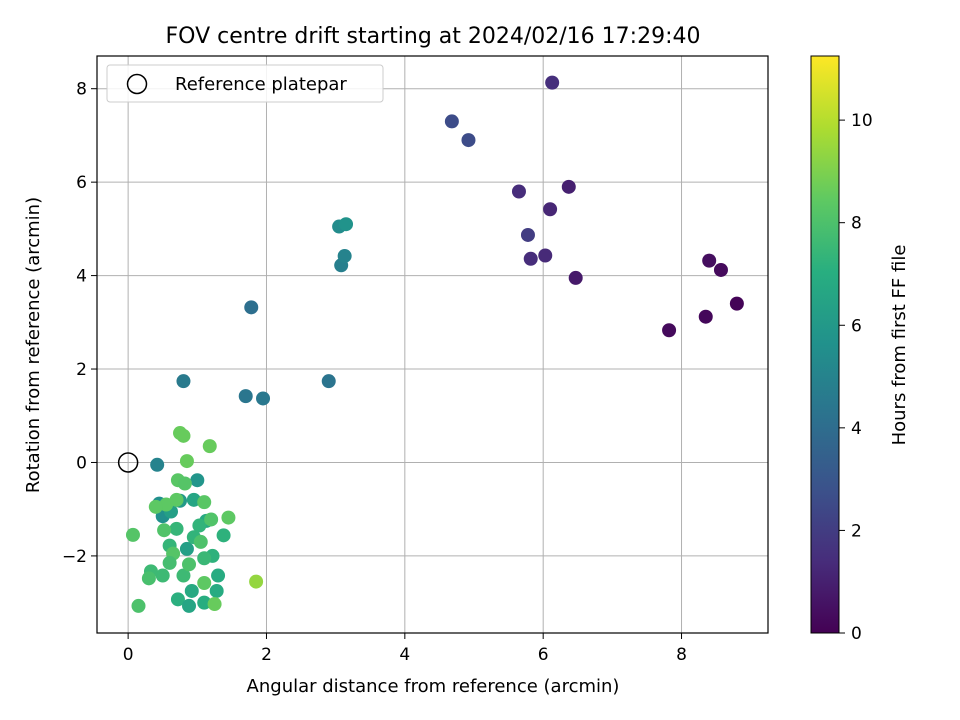 Image resolution: width=960 pixels, height=720 pixels. What do you see at coordinates (261, 84) in the screenshot?
I see `legend-label: Reference platepar` at bounding box center [261, 84].